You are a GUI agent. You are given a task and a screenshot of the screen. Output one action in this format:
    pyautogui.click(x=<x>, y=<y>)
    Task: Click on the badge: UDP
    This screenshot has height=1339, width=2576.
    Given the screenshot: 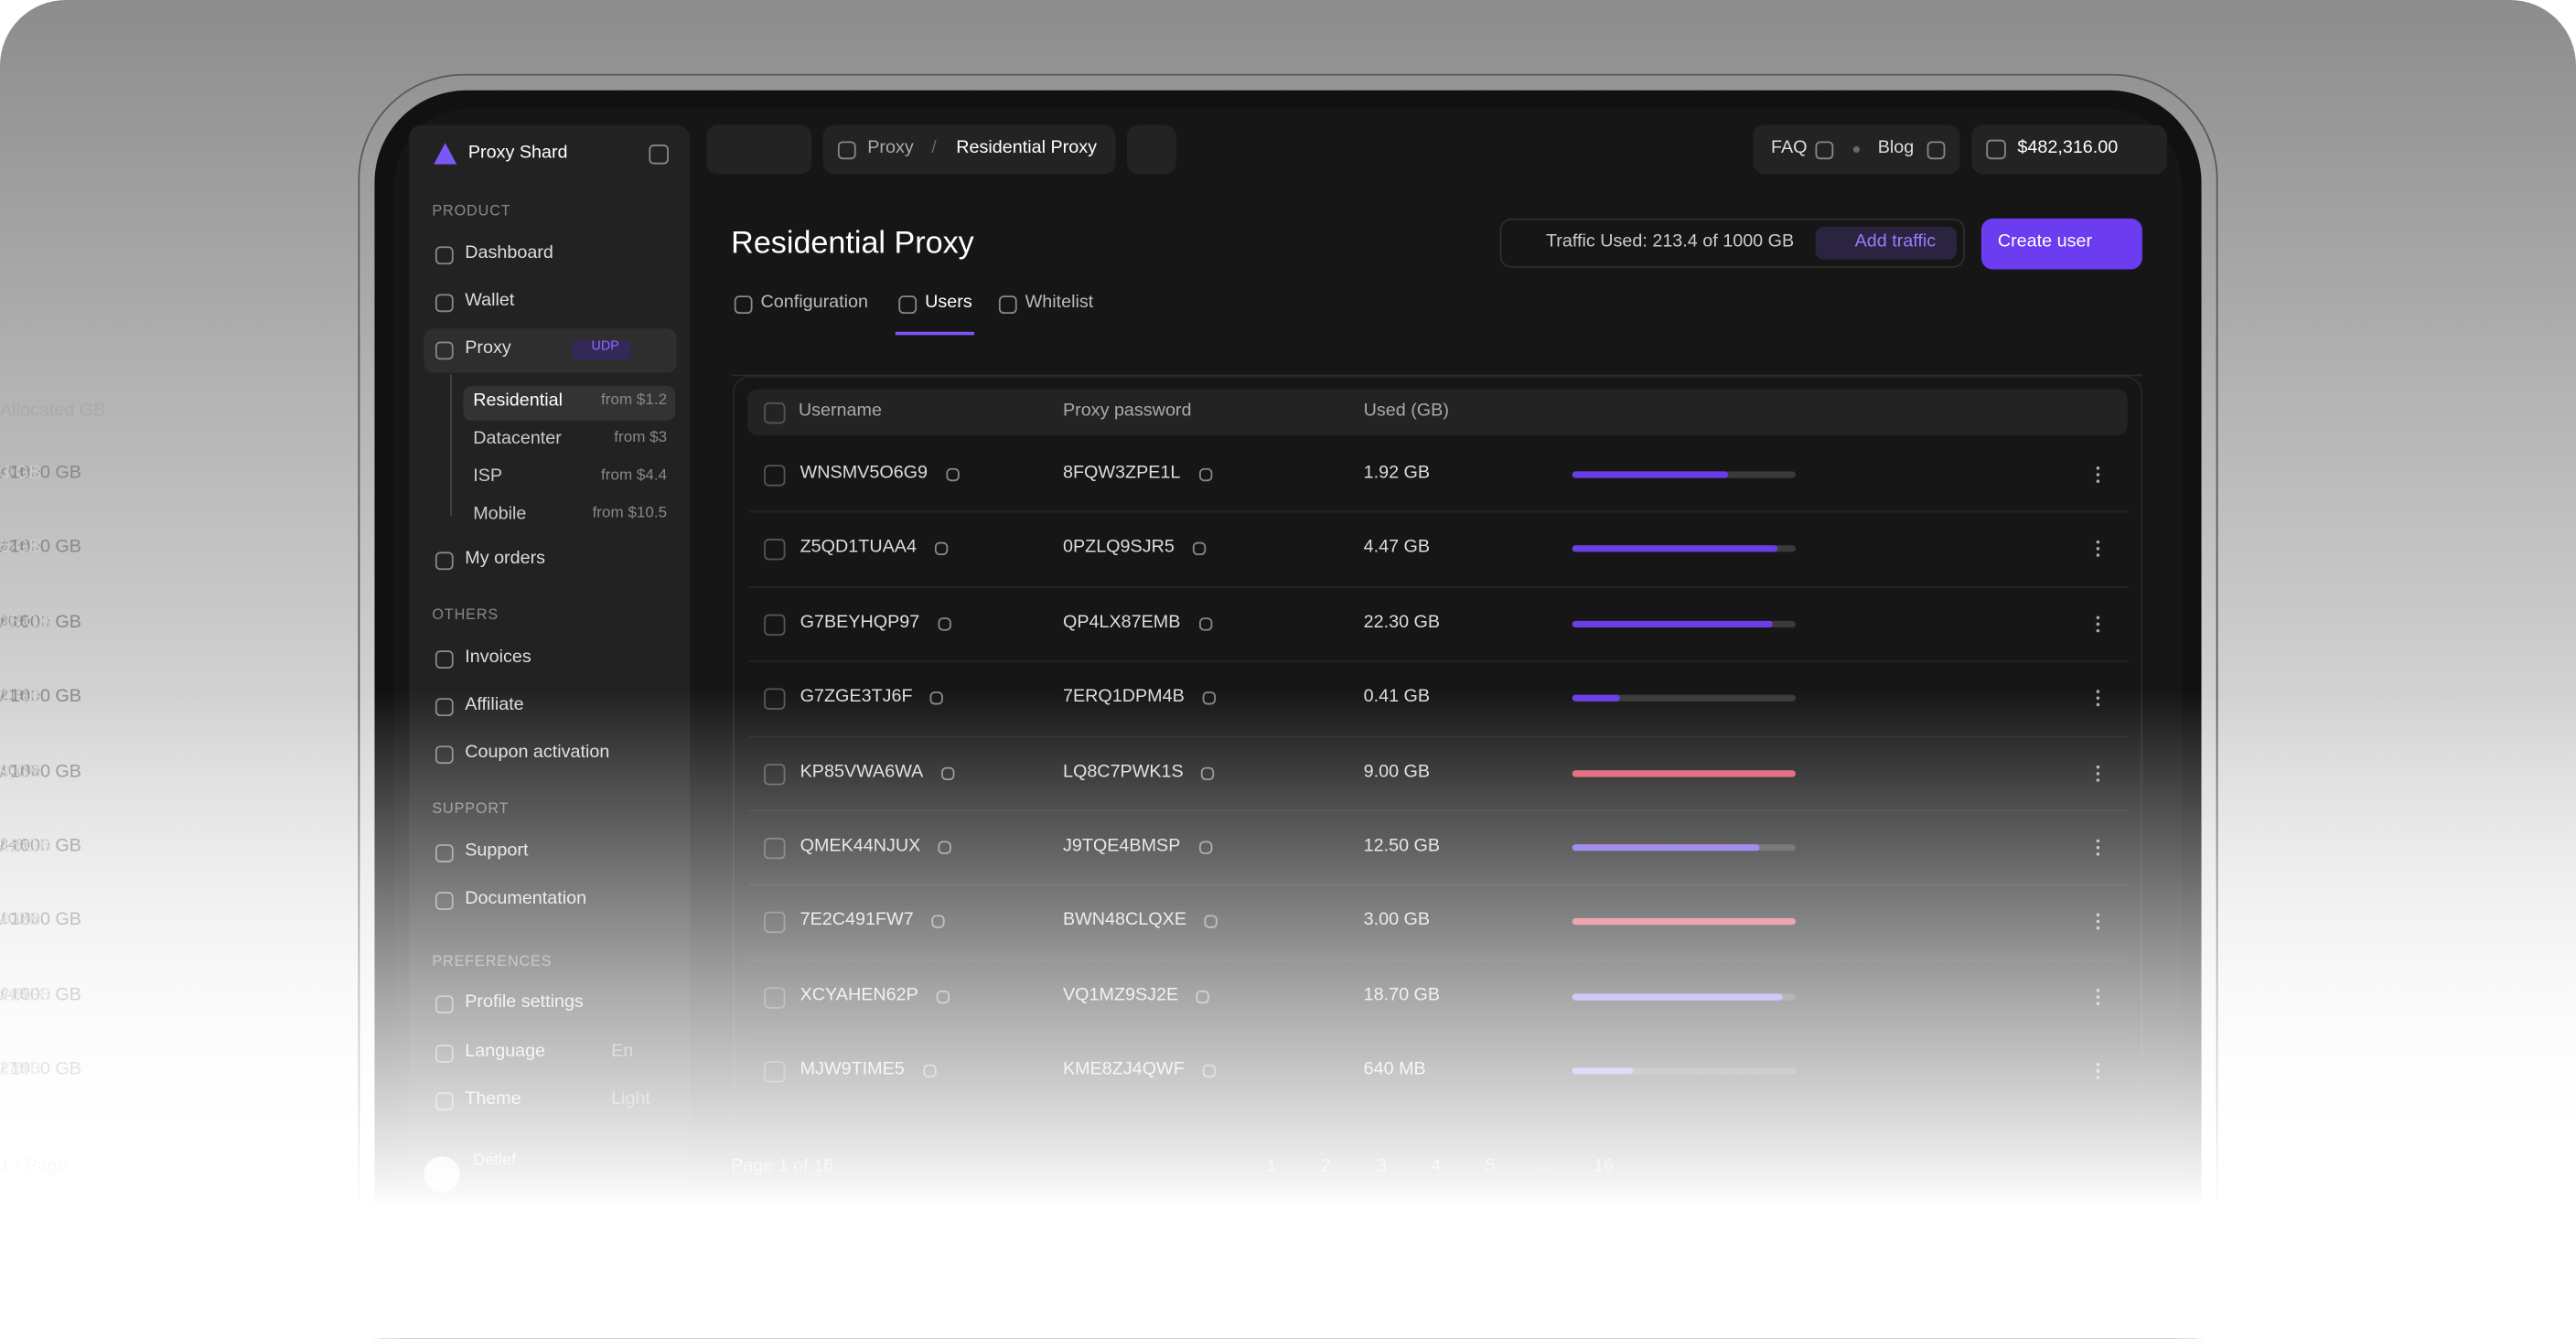 What is the action you would take?
    pyautogui.click(x=605, y=345)
    